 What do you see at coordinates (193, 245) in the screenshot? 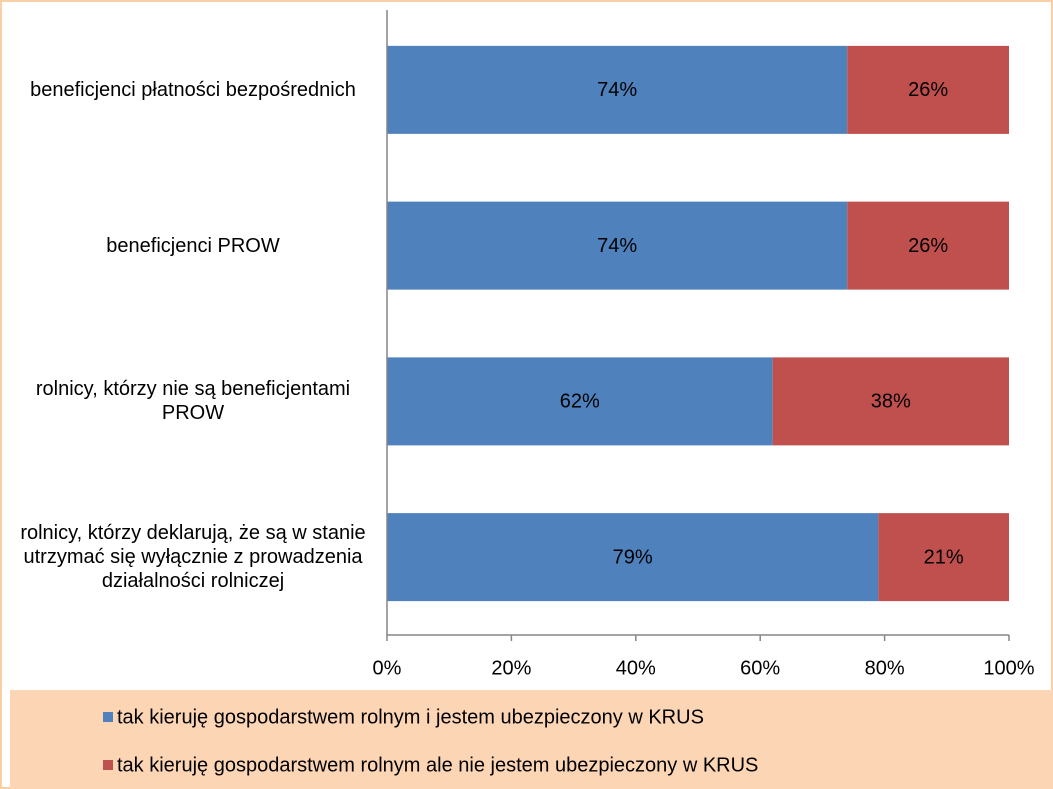
I see `y-tick-label: beneficjenci PROW` at bounding box center [193, 245].